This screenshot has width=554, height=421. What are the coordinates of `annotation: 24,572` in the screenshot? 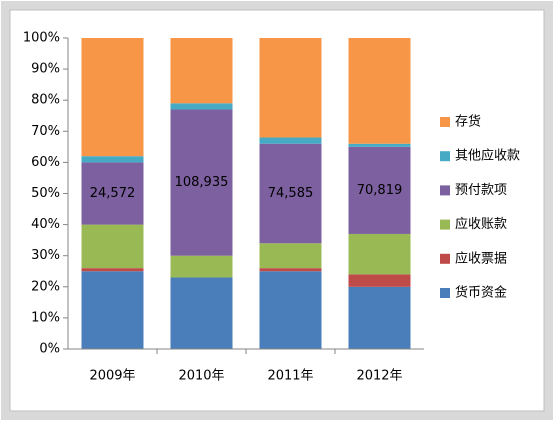 It's located at (113, 193).